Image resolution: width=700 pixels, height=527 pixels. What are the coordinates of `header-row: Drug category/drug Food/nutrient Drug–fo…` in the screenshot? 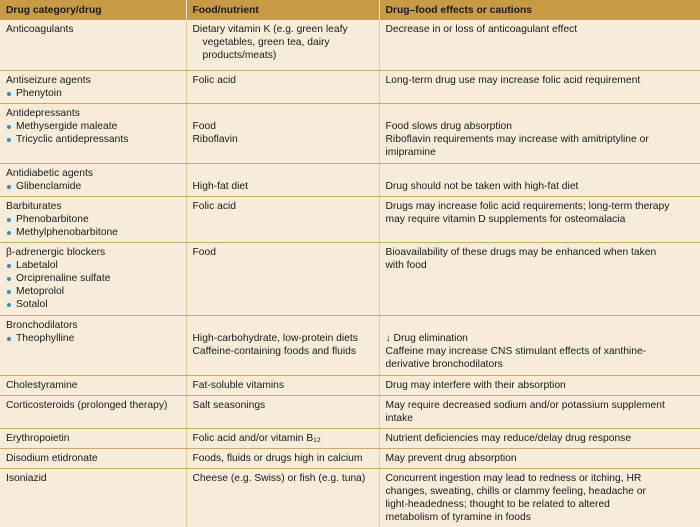 It's located at (350, 10).